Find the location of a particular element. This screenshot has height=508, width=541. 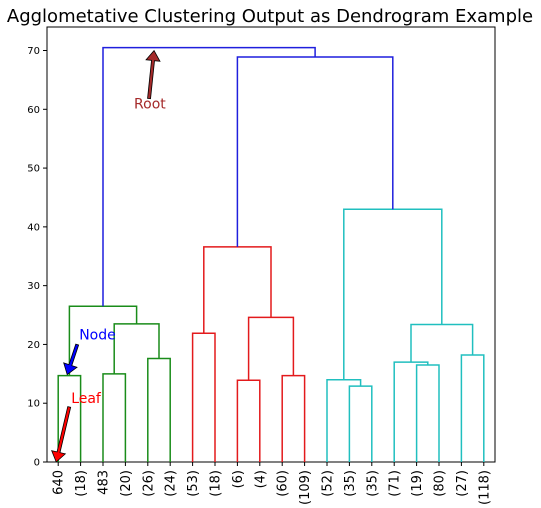

y-tick-label: 20 is located at coordinates (33, 345).